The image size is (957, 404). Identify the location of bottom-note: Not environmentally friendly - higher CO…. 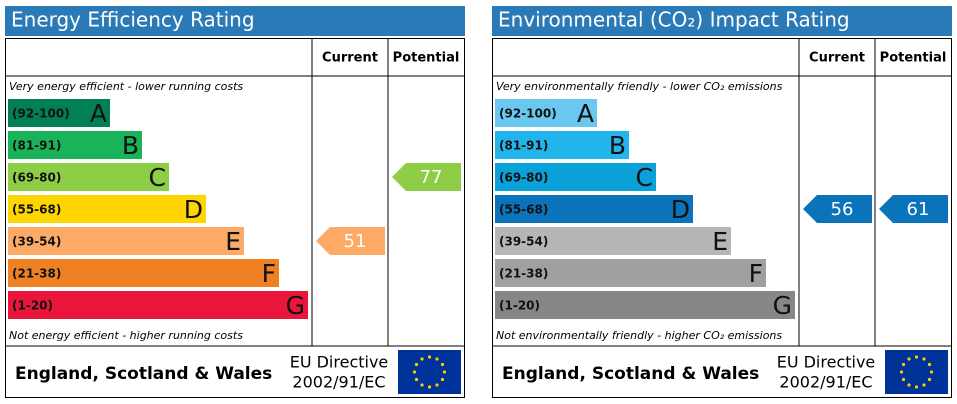
(639, 335).